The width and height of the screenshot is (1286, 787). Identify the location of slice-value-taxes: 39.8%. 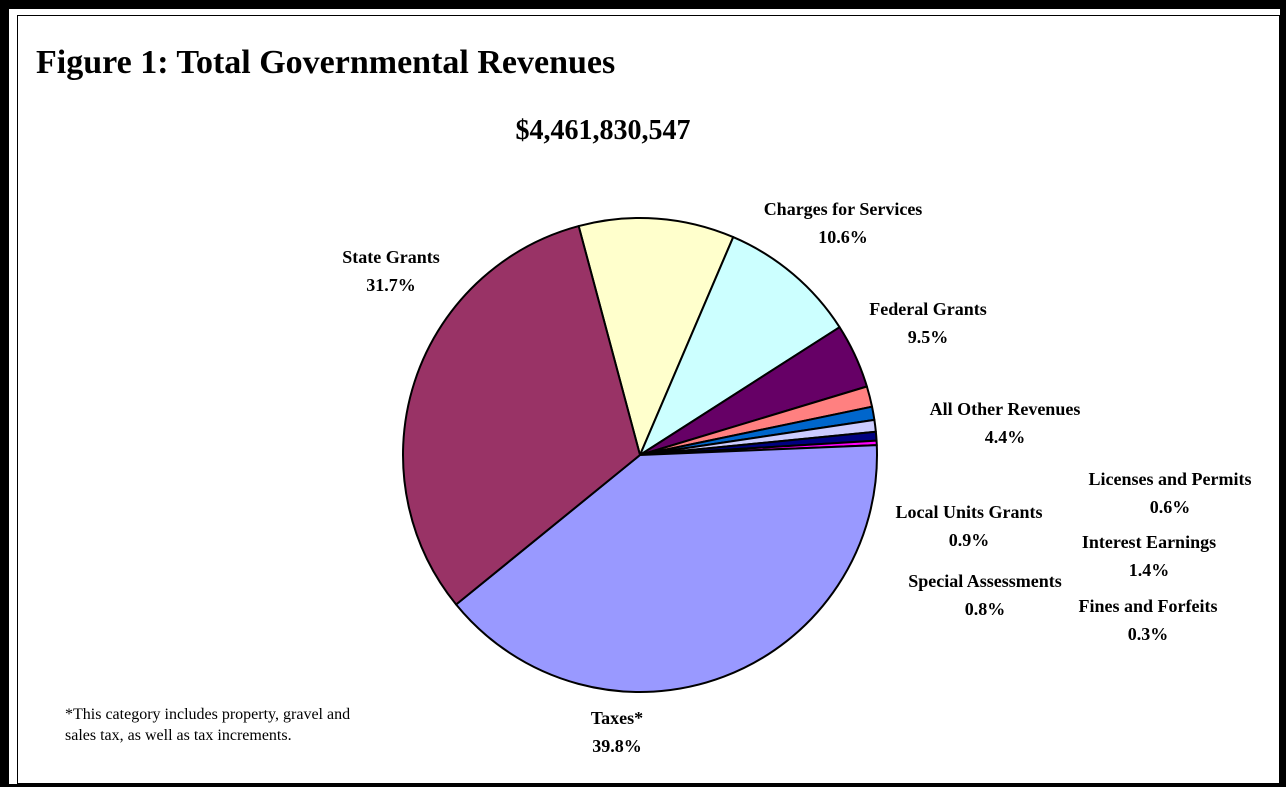
(617, 746).